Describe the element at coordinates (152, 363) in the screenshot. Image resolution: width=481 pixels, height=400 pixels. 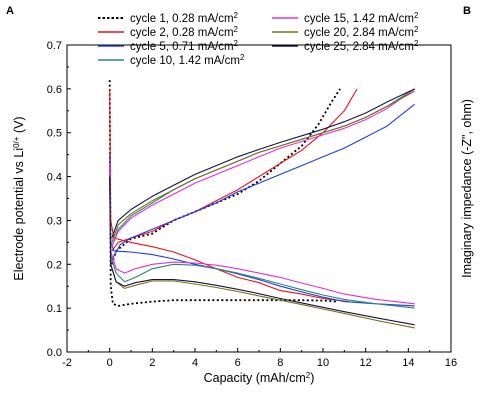
I see `x-tick-label: 2` at that location.